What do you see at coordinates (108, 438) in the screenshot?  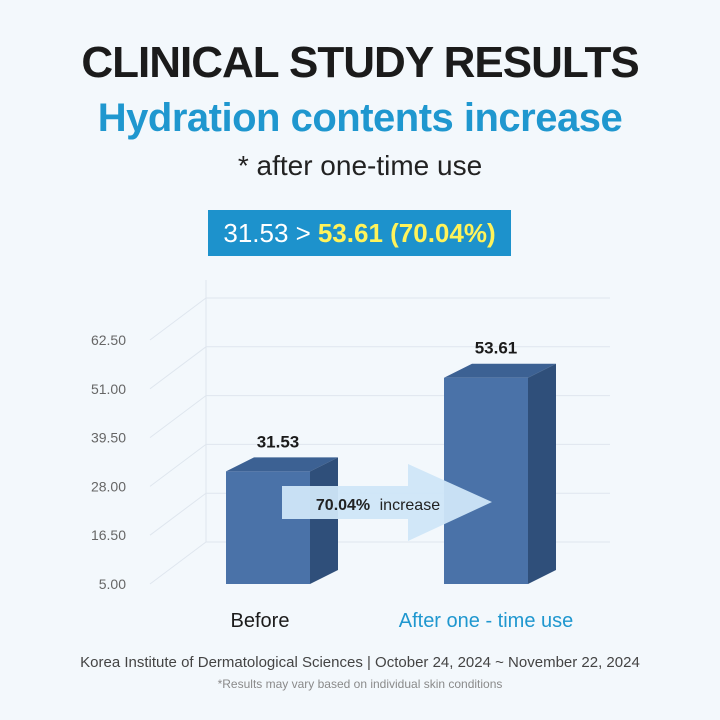 I see `y-tick-label: 39.50` at bounding box center [108, 438].